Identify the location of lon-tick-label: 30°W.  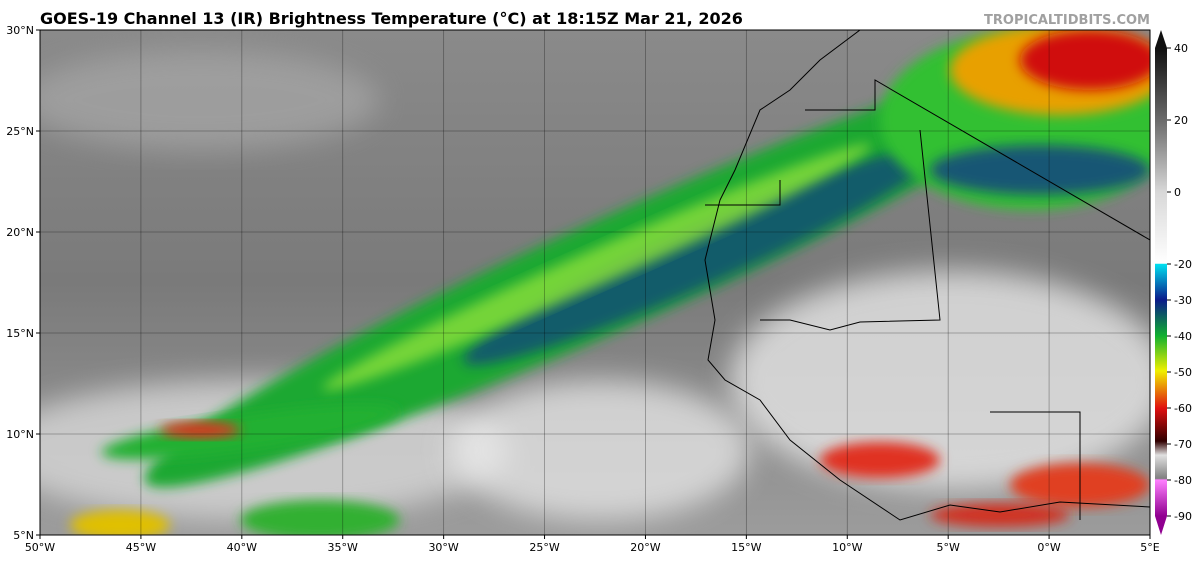
(443, 547).